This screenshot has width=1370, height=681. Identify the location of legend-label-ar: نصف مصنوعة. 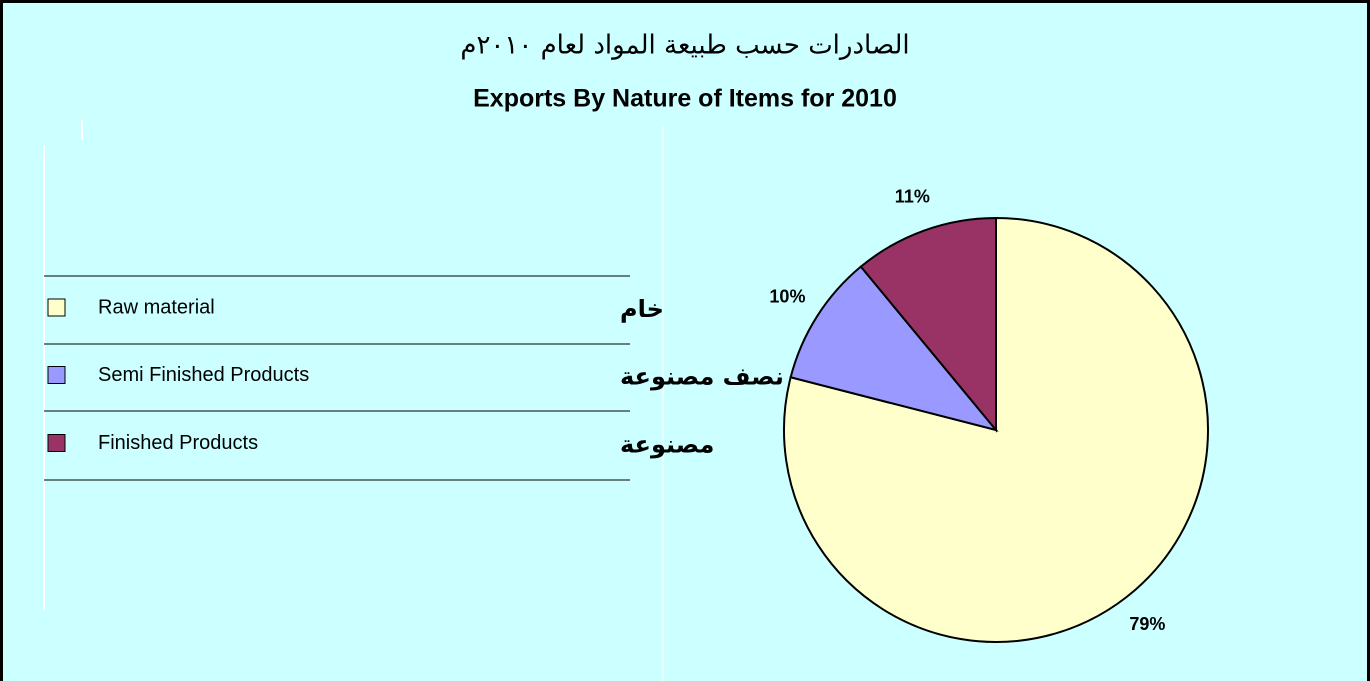
(702, 377).